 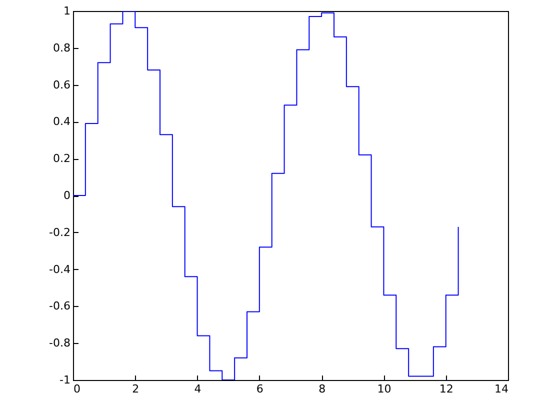 I want to click on y-tick-label: 0, so click(x=67, y=195).